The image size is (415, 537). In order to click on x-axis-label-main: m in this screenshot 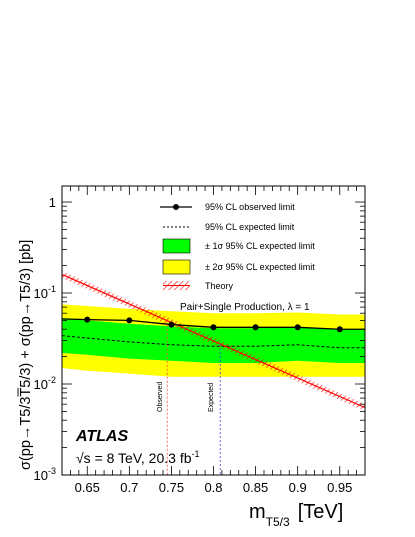, I will do `click(257, 512)`.